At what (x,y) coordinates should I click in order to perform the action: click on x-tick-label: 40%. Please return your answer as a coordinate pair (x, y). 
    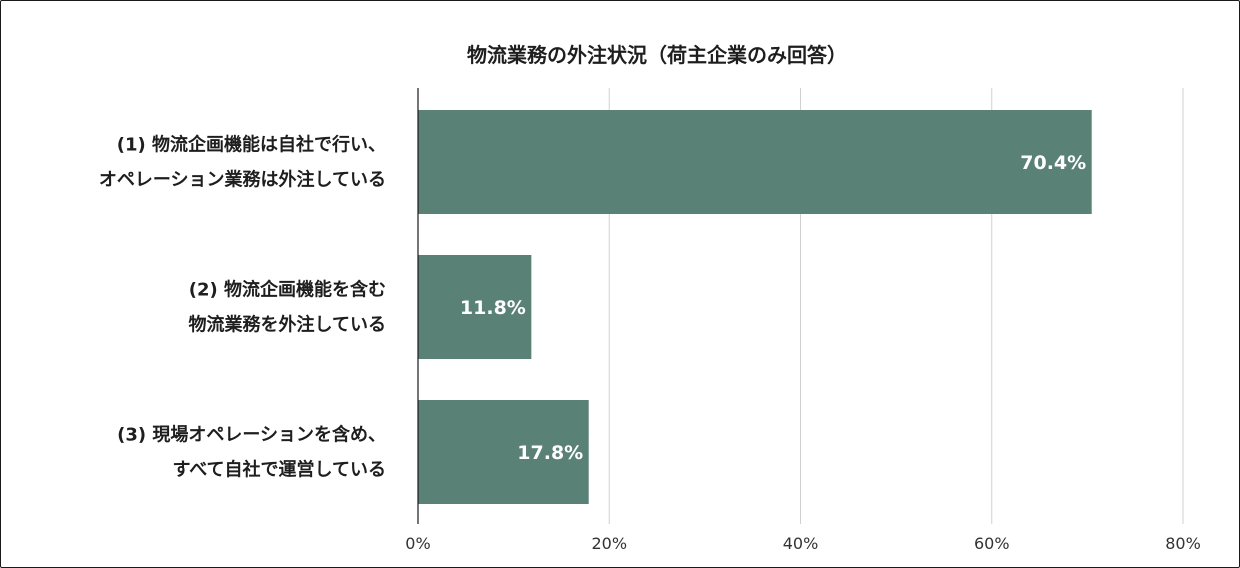
    Looking at the image, I should click on (801, 543).